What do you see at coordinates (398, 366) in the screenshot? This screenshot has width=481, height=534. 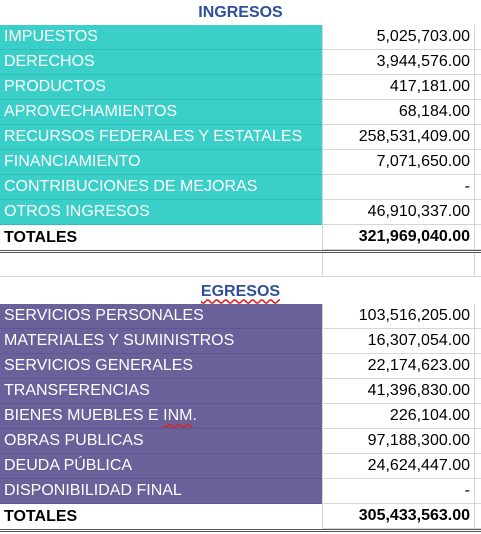 I see `row-value: 22,174,623.00` at bounding box center [398, 366].